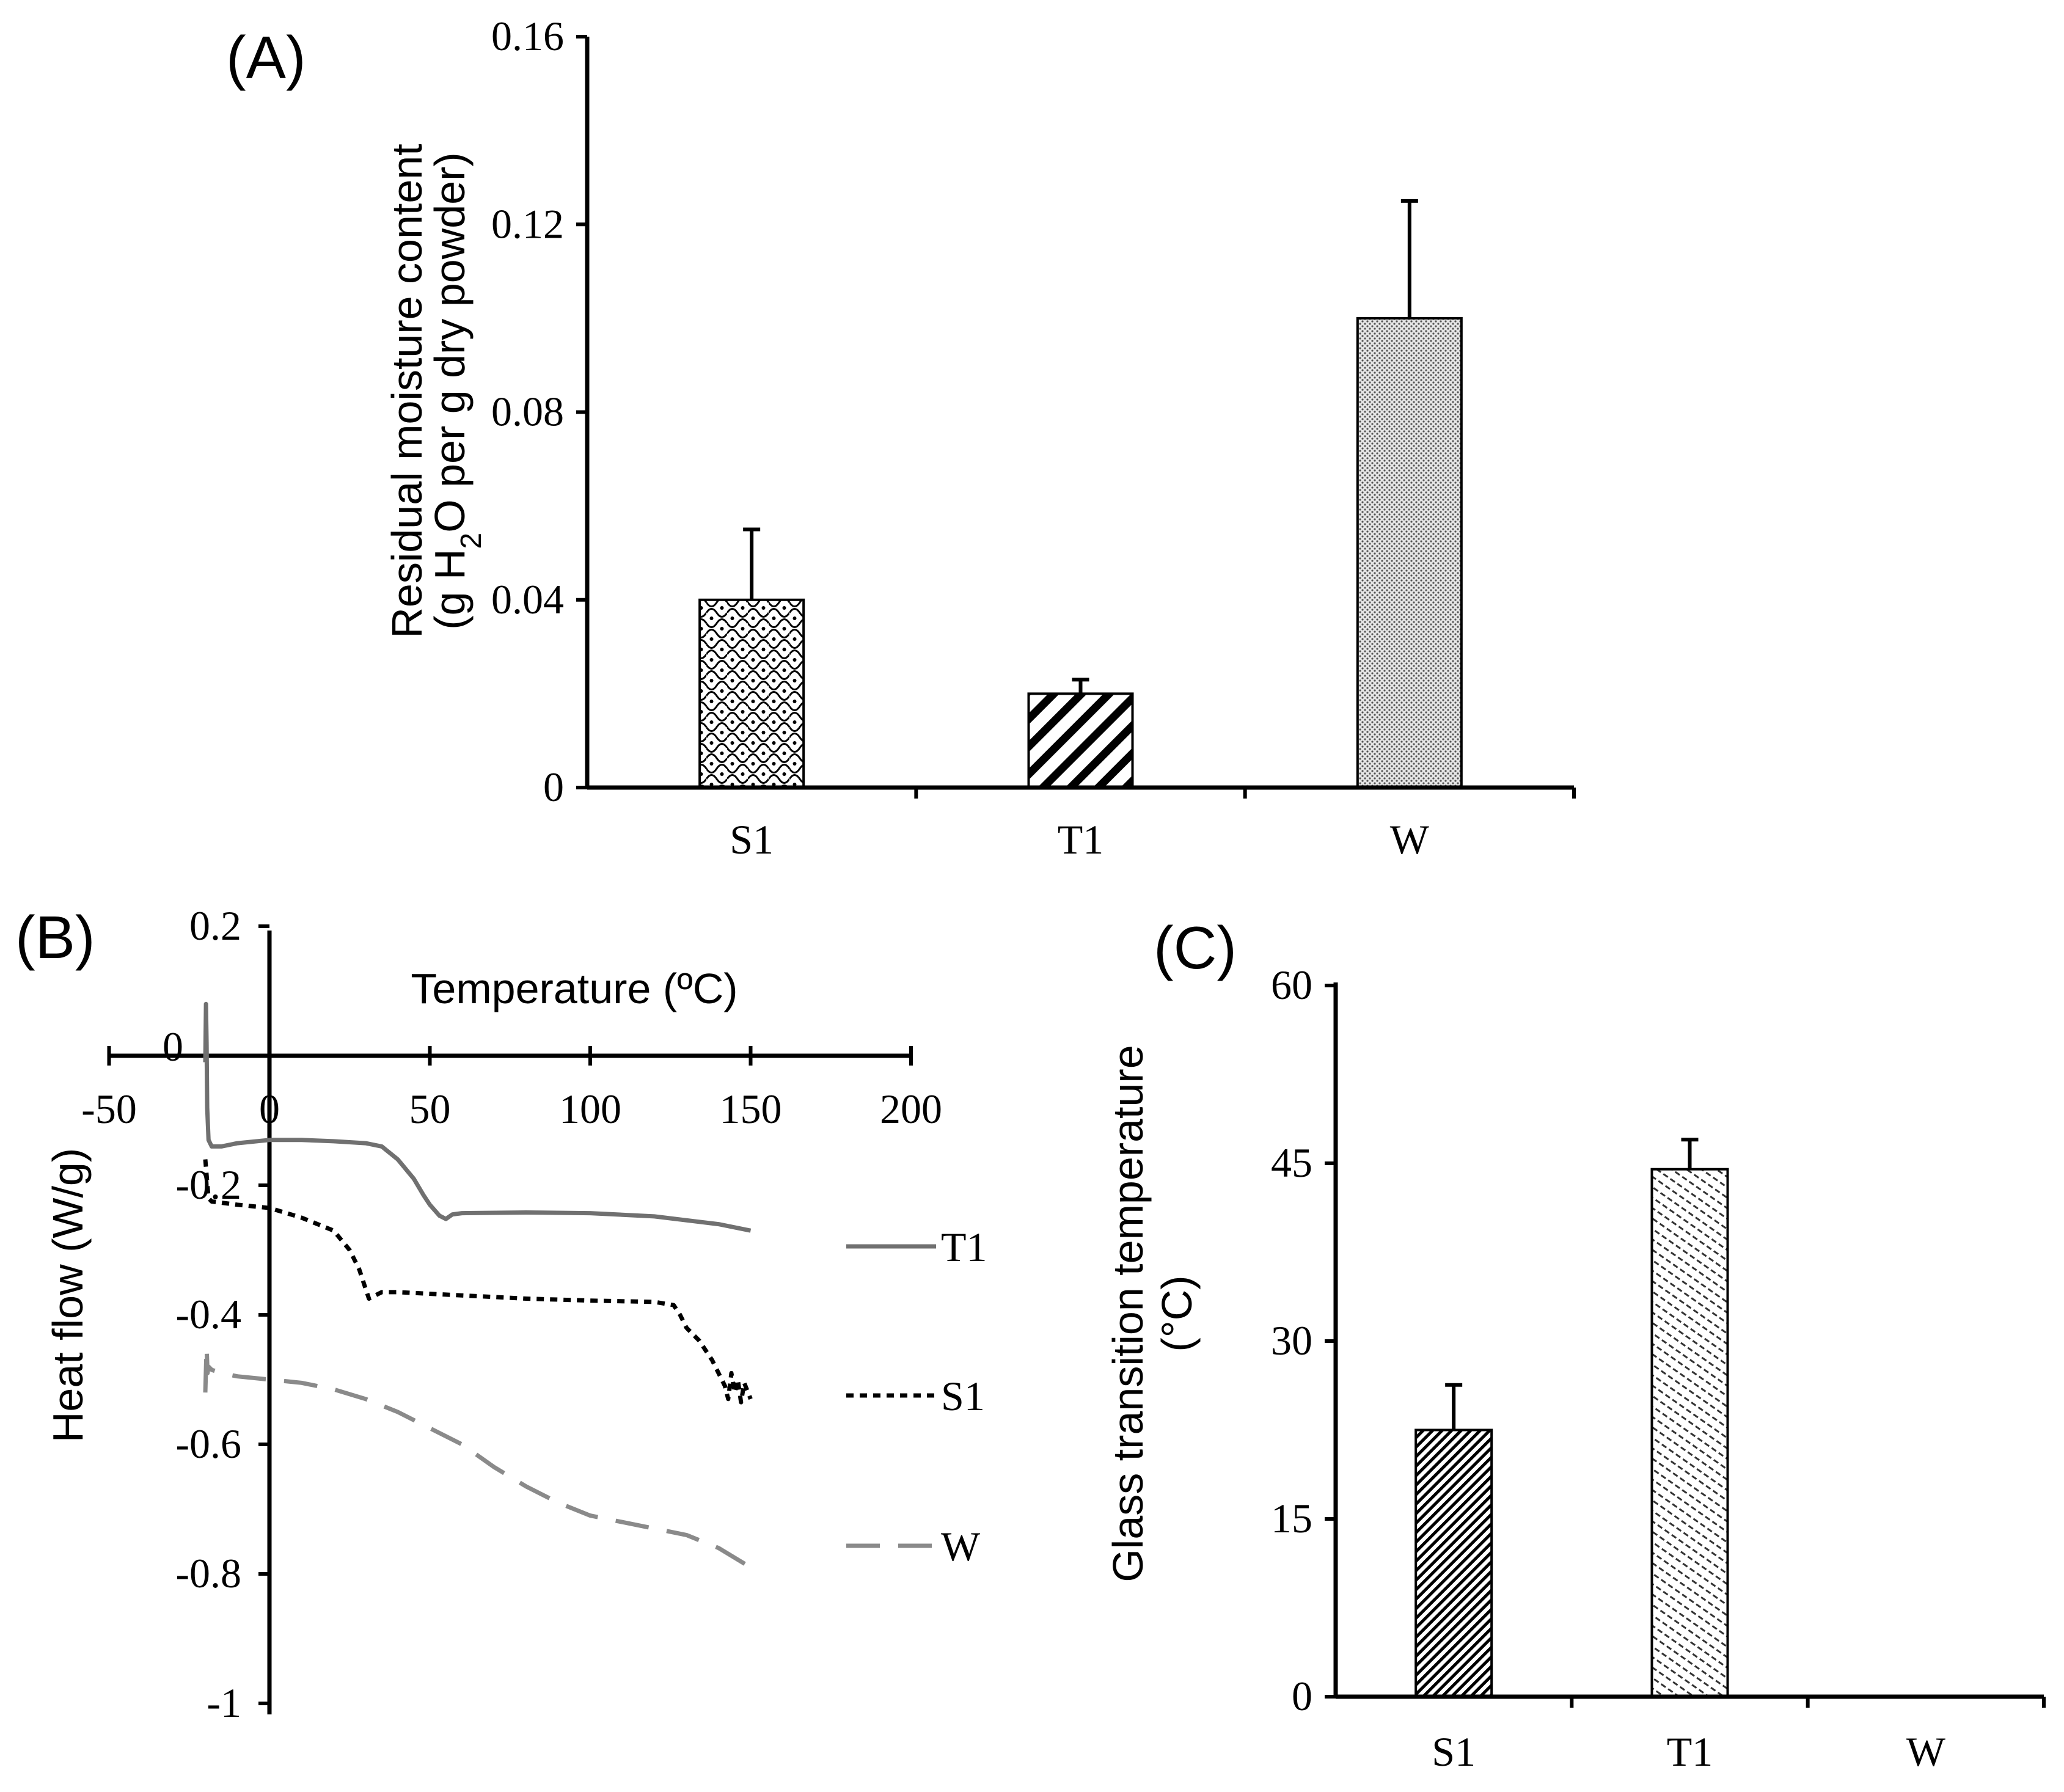  What do you see at coordinates (963, 1396) in the screenshot?
I see `panel-b-legend-label-s1: S1` at bounding box center [963, 1396].